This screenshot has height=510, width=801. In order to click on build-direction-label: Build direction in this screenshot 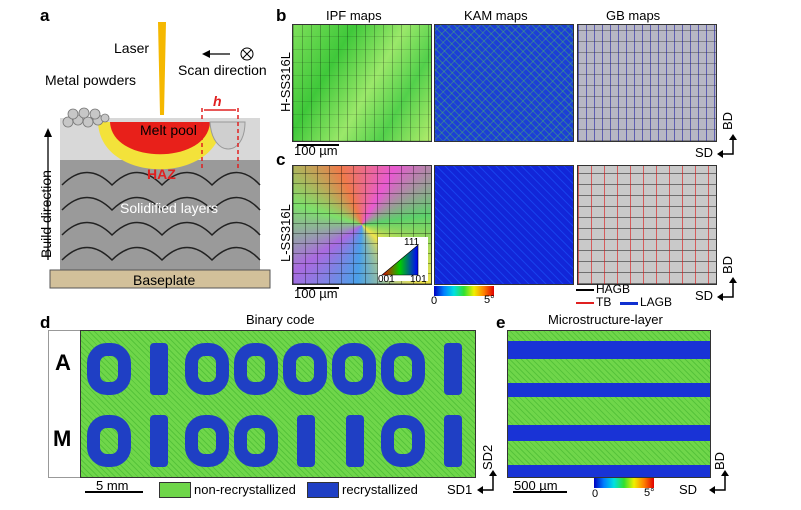, I will do `click(46, 214)`.